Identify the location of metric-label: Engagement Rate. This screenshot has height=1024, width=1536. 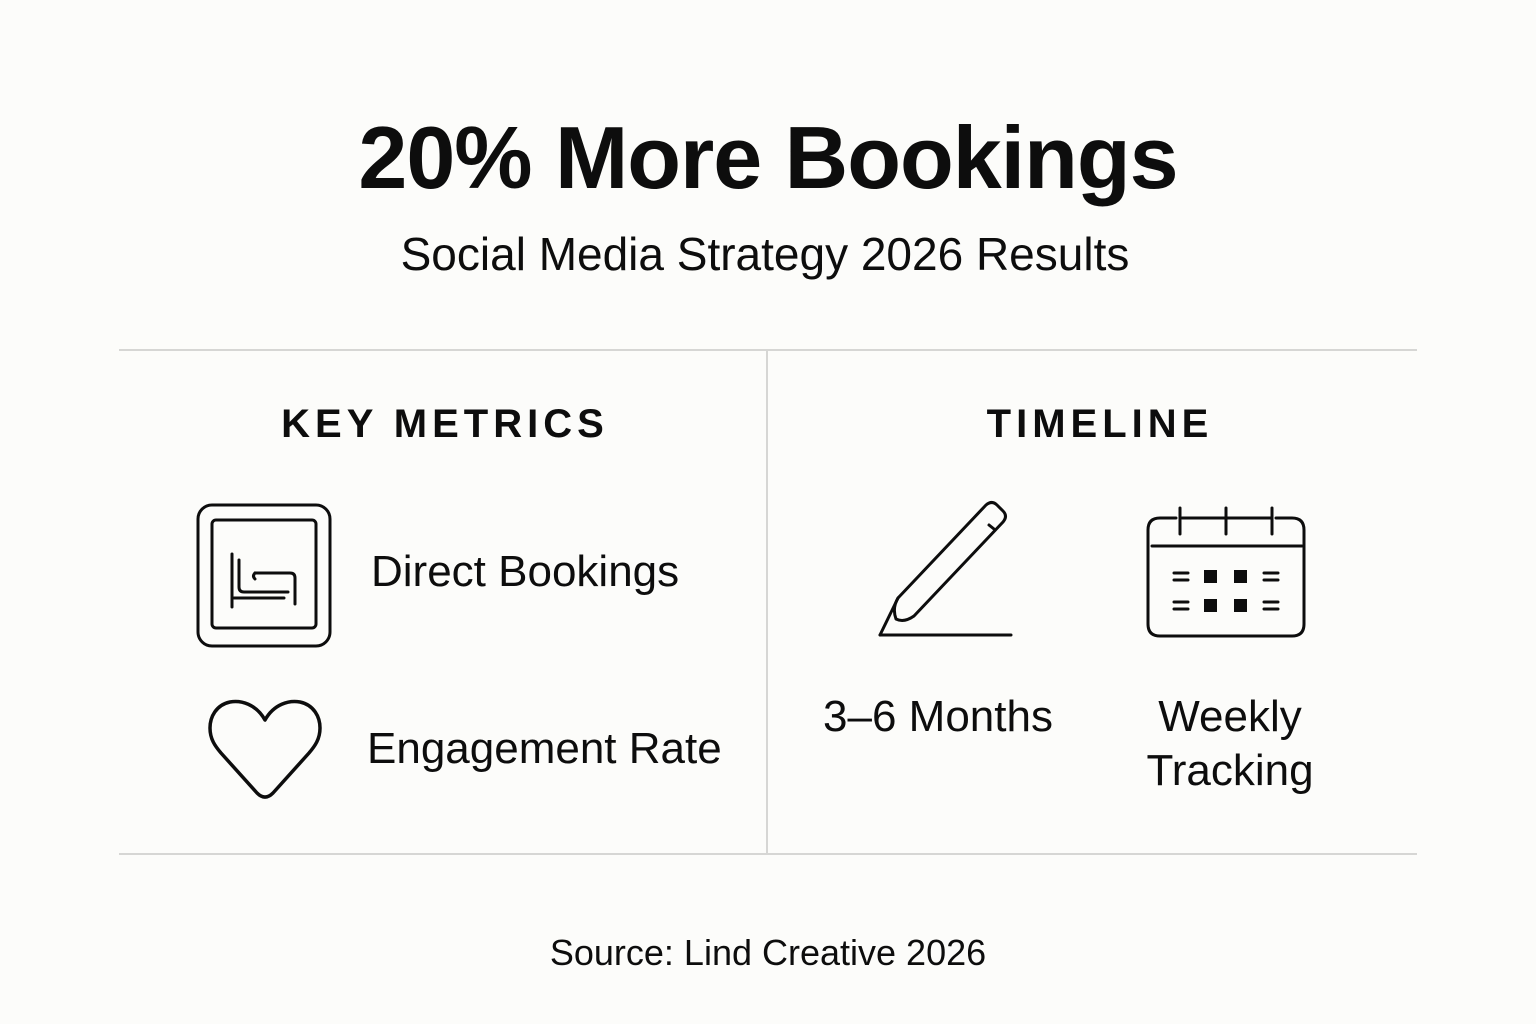
(544, 748).